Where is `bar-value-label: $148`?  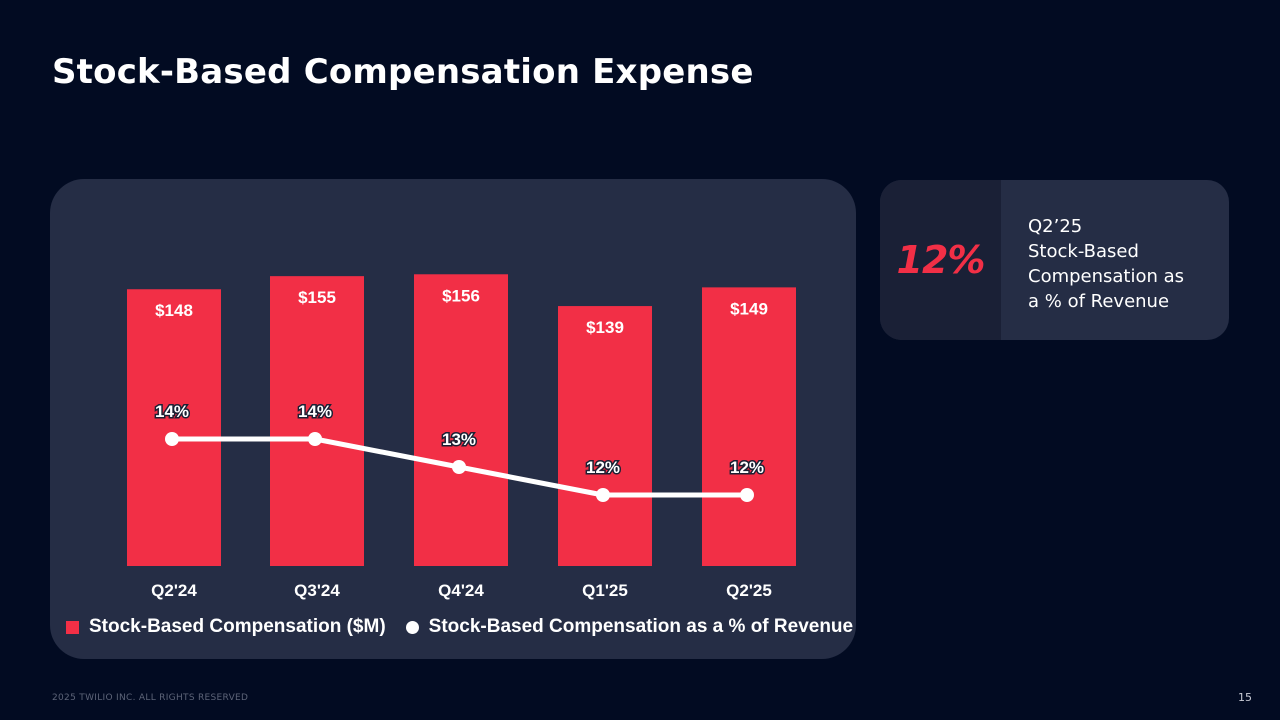 bar-value-label: $148 is located at coordinates (174, 310).